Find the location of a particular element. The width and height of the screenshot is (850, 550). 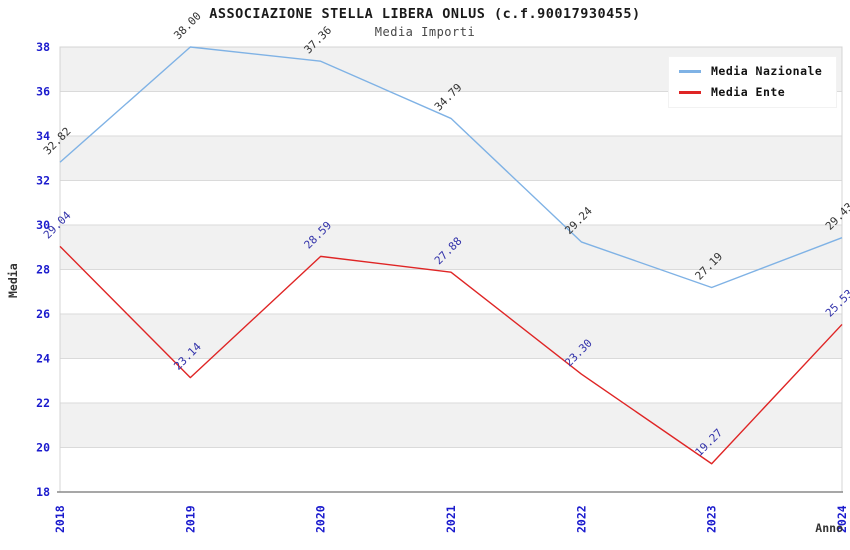

chart-subtitle: Media Importi is located at coordinates (425, 32).